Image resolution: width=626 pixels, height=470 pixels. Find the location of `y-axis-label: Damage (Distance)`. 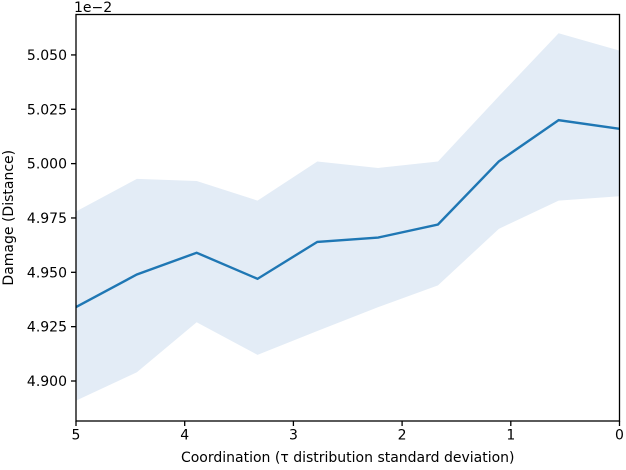

y-axis-label: Damage (Distance) is located at coordinates (9, 218).